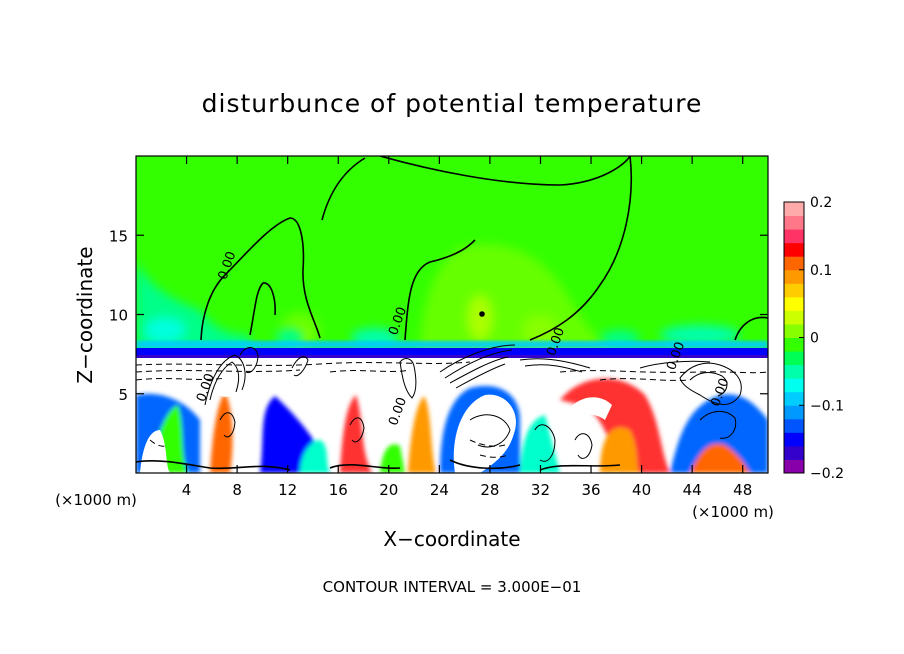 Image resolution: width=904 pixels, height=654 pixels. Describe the element at coordinates (827, 474) in the screenshot. I see `colorbar-tick-label: −0.2` at that location.